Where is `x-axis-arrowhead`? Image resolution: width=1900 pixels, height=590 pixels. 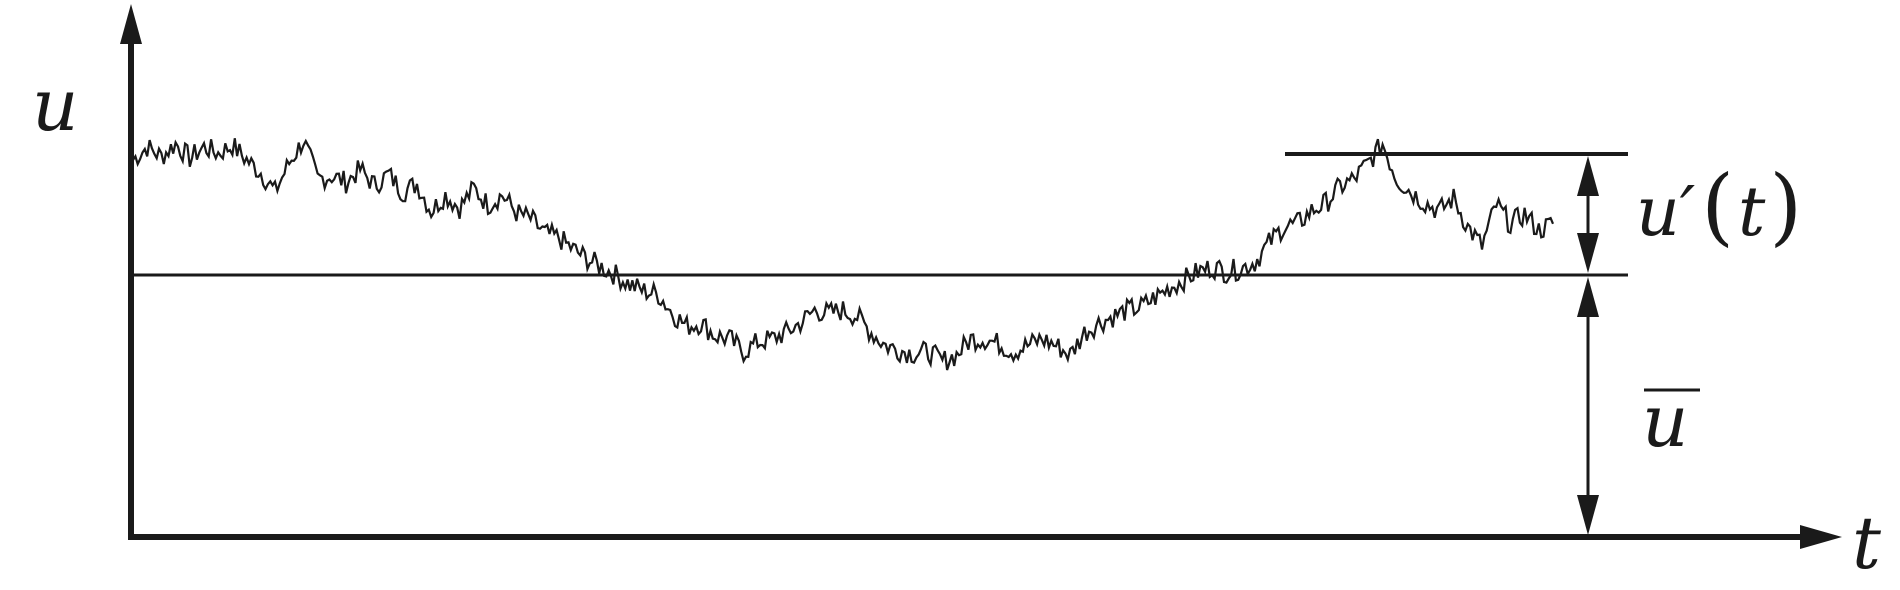 x-axis-arrowhead is located at coordinates (1821, 537).